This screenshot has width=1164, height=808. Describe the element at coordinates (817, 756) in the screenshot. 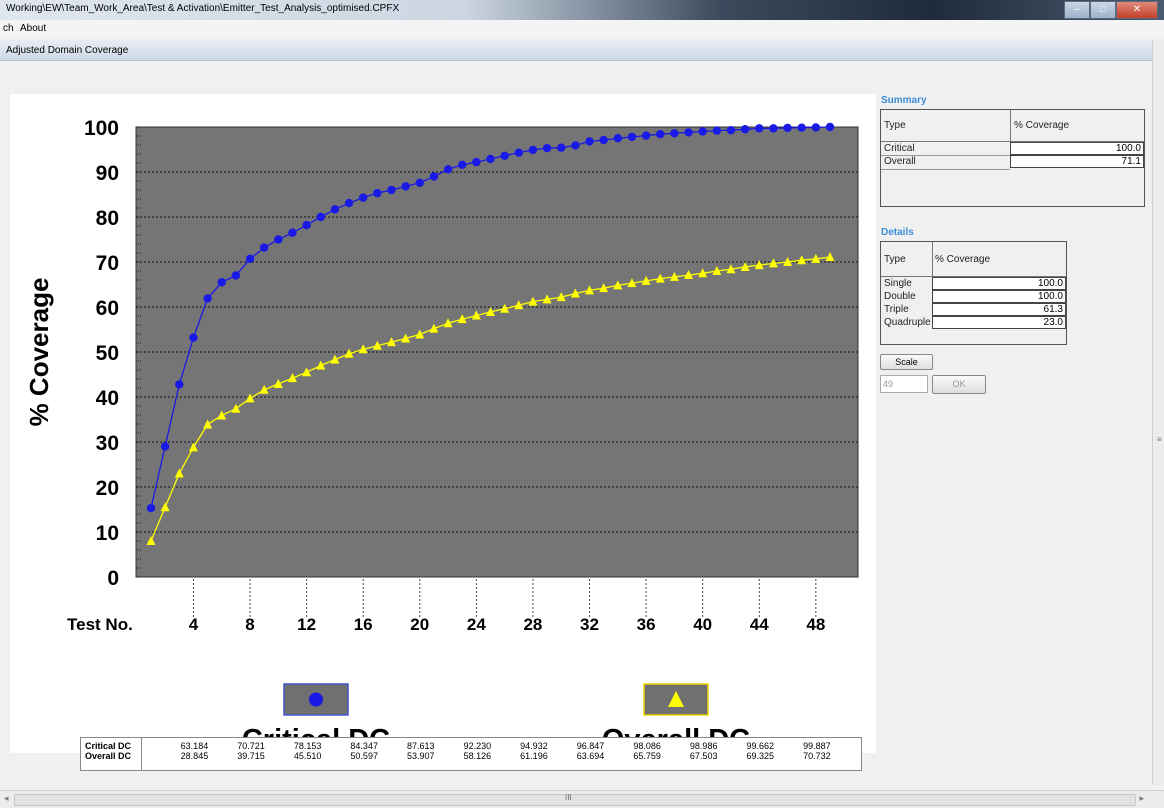

I see `table-overall-value: 70.732` at that location.